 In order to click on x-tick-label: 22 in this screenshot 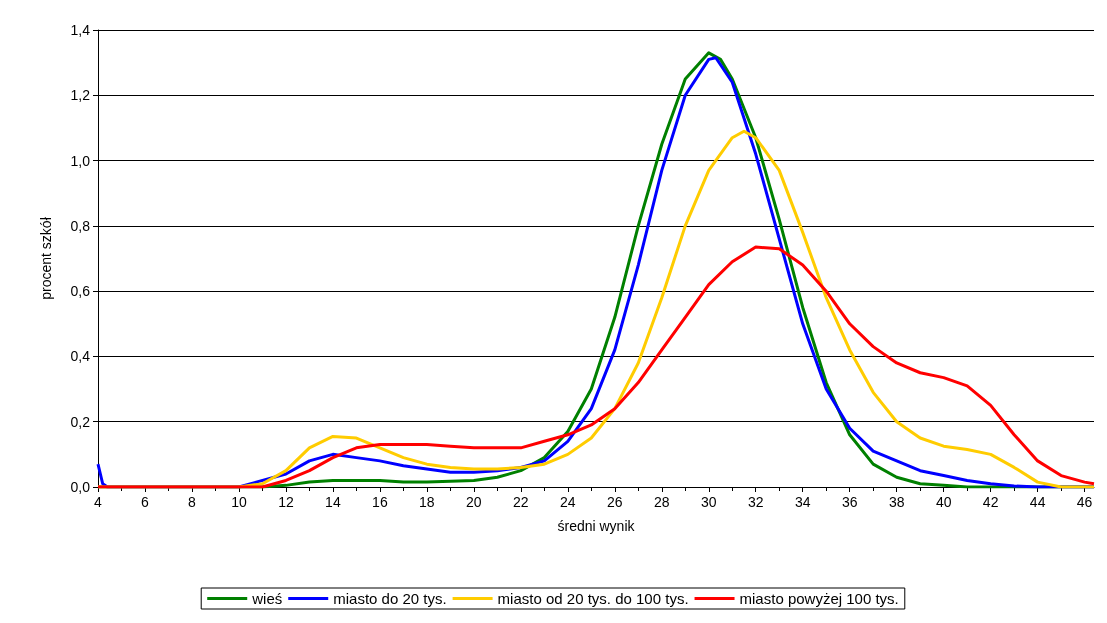, I will do `click(521, 502)`.